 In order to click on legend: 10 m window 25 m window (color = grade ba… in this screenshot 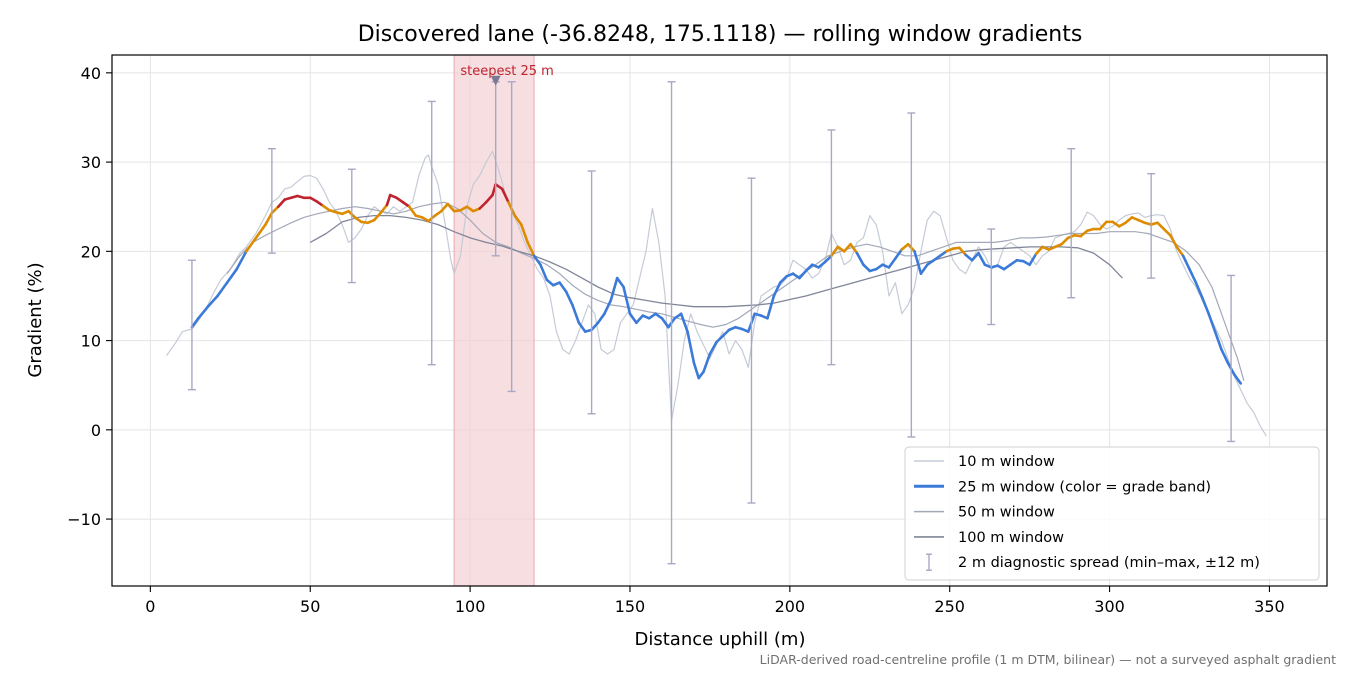, I will do `click(1112, 513)`.